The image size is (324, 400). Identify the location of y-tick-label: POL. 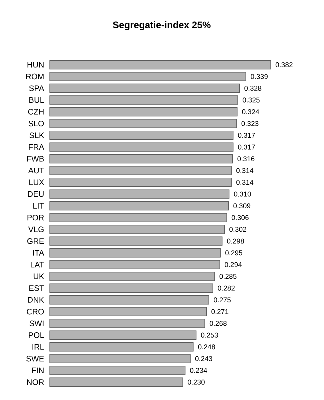
(36, 335).